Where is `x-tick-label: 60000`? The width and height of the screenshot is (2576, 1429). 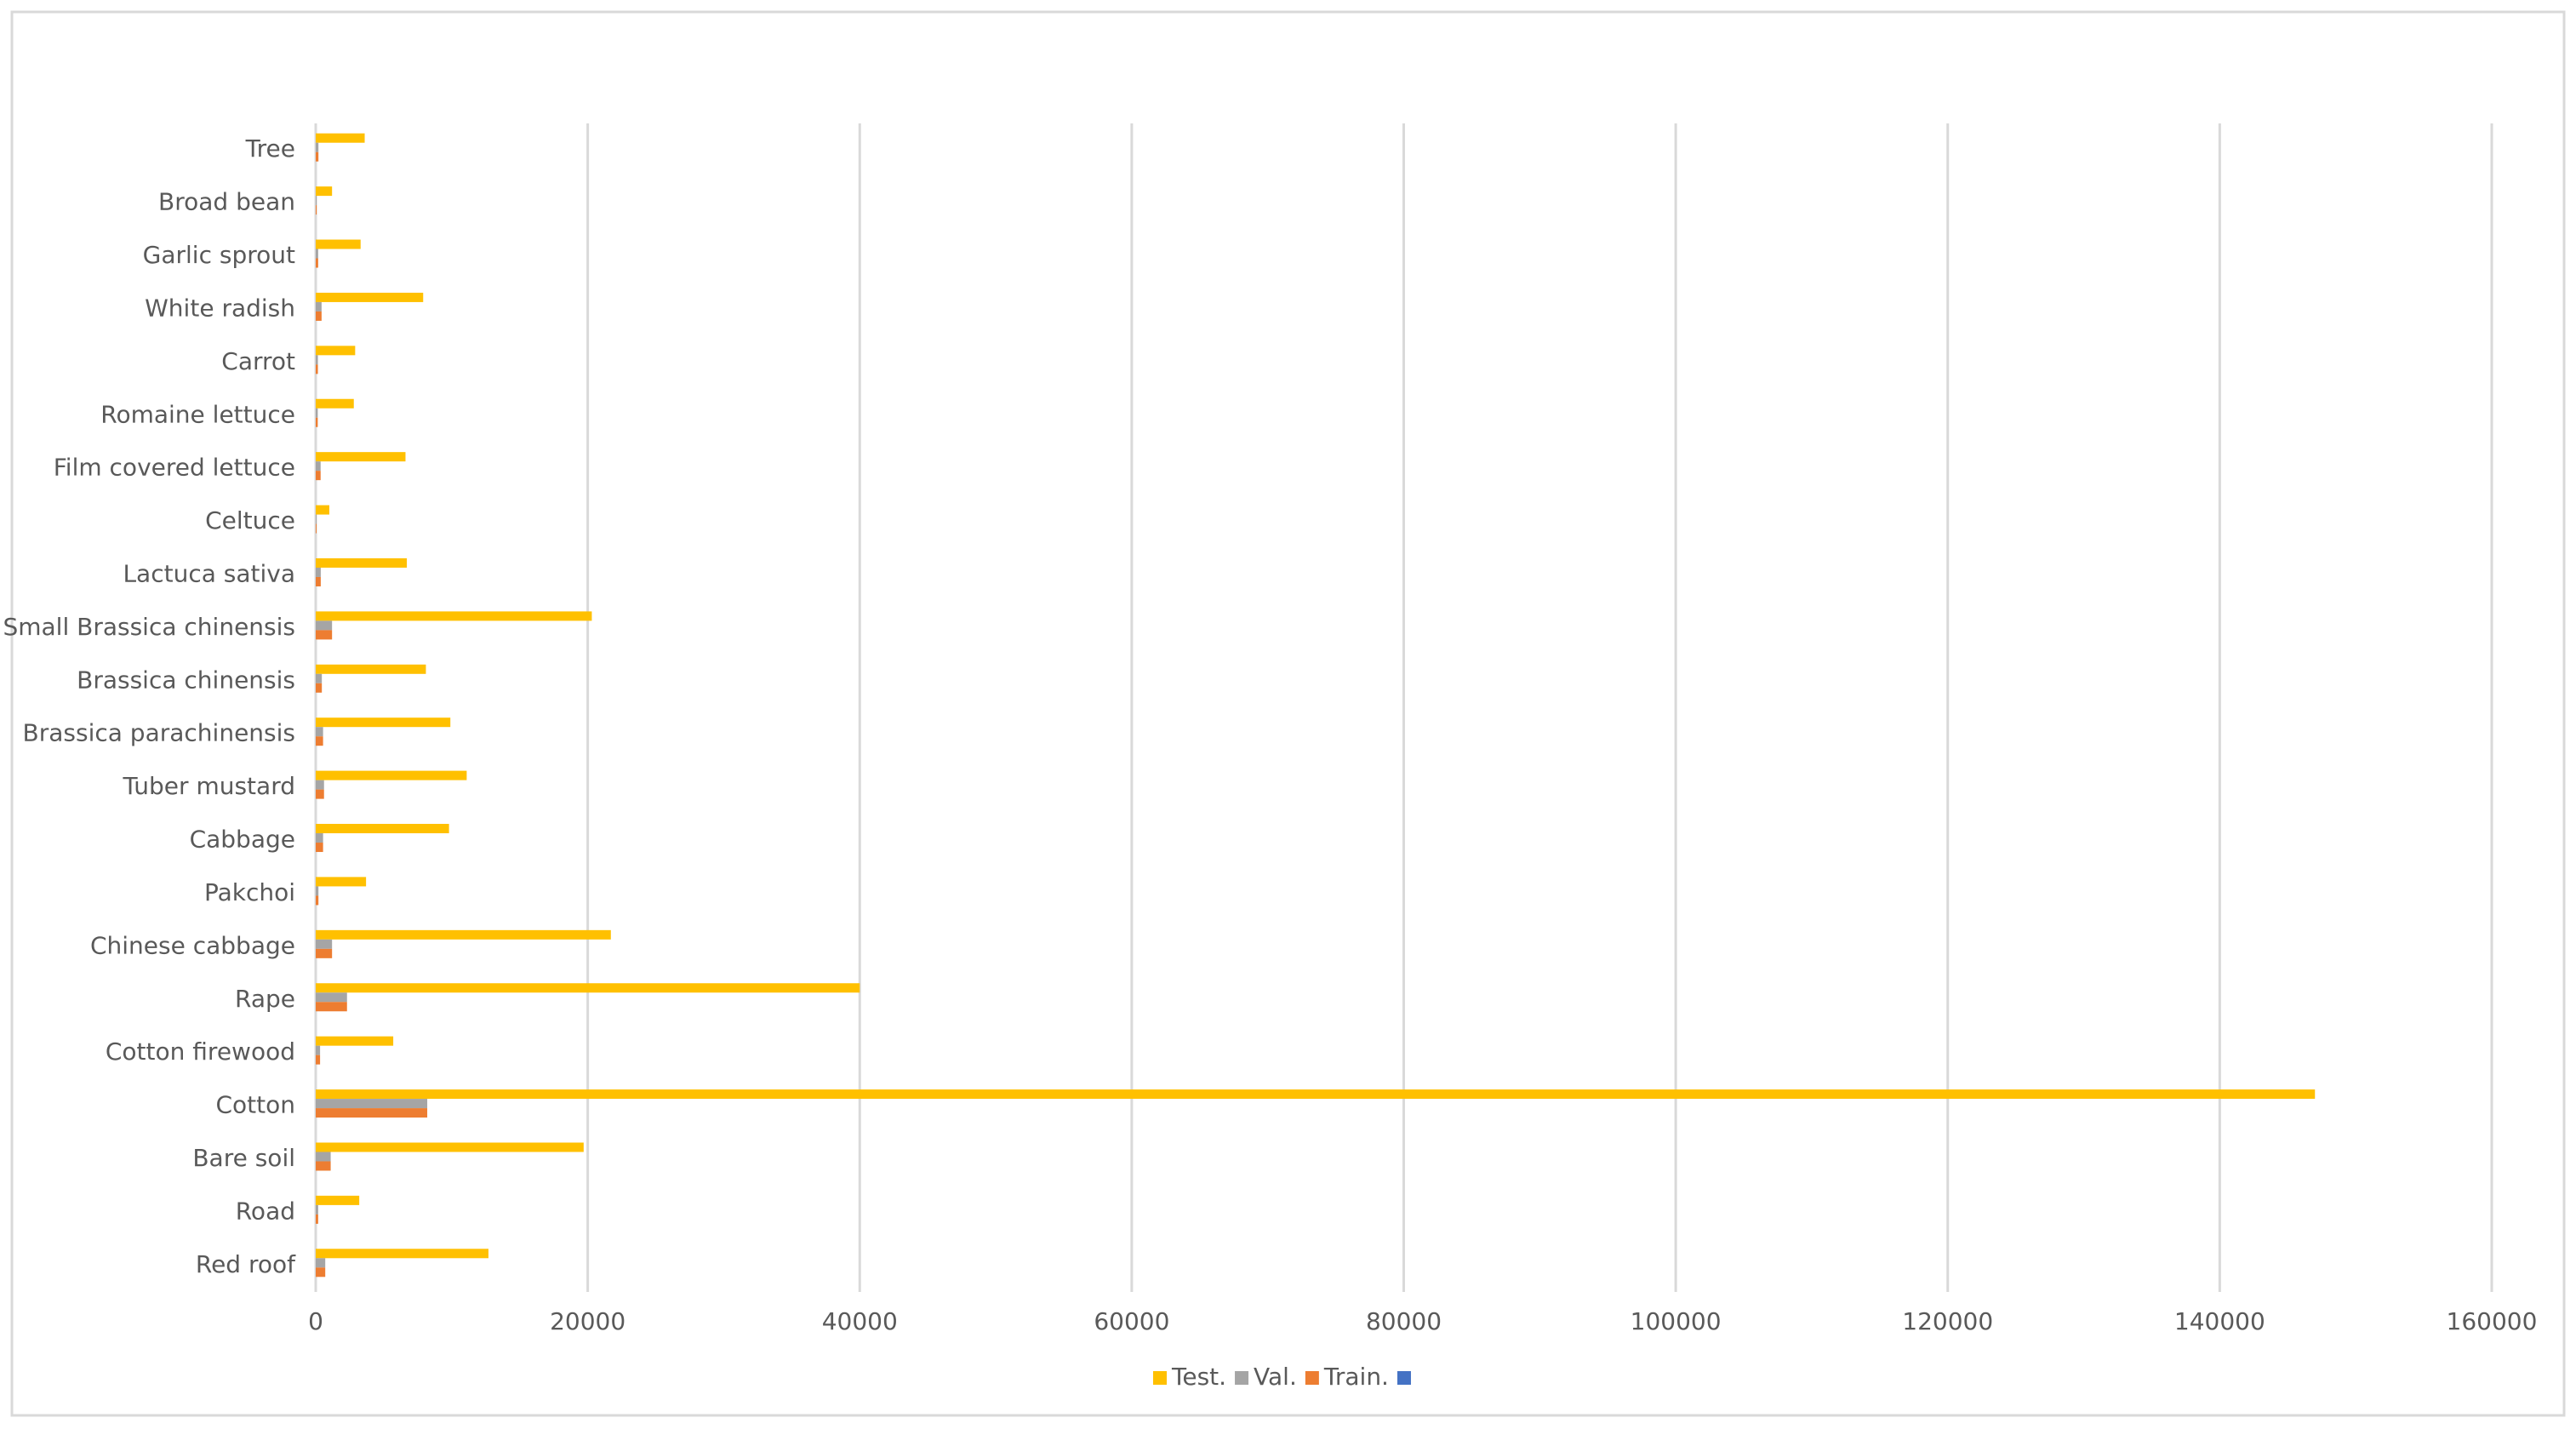
x-tick-label: 60000 is located at coordinates (1131, 1321).